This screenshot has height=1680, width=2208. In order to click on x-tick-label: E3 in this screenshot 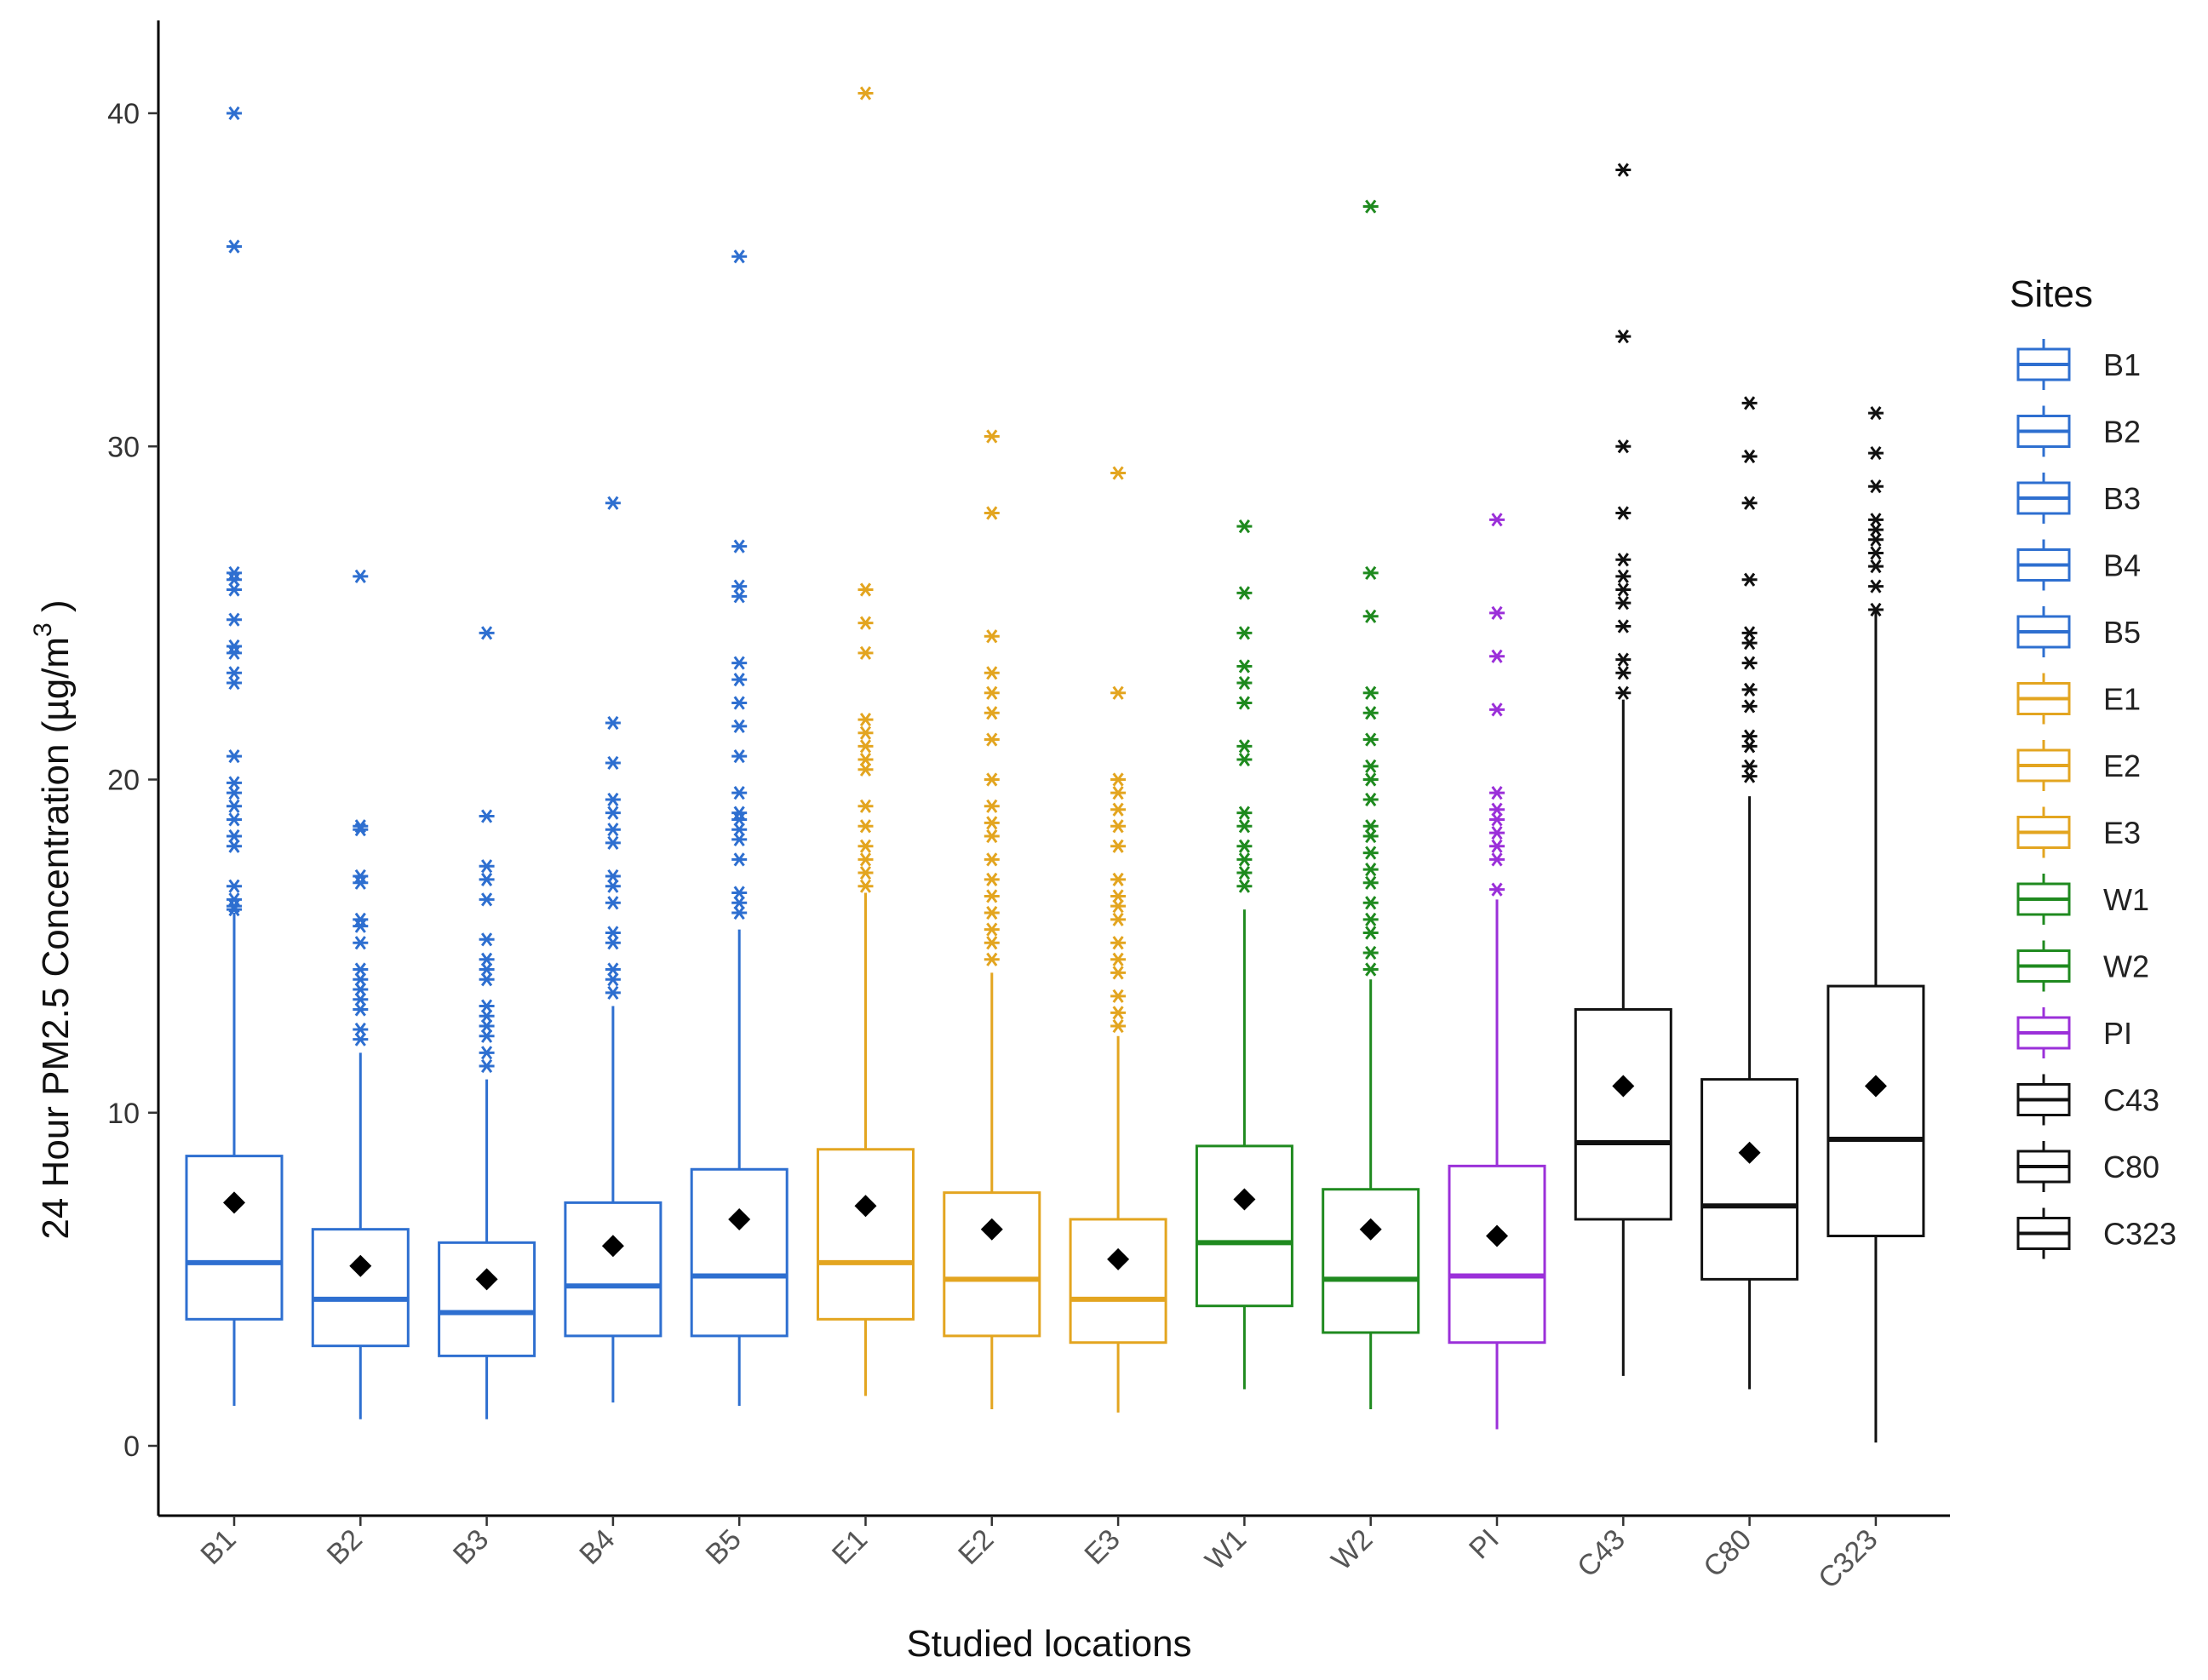, I will do `click(1102, 1547)`.